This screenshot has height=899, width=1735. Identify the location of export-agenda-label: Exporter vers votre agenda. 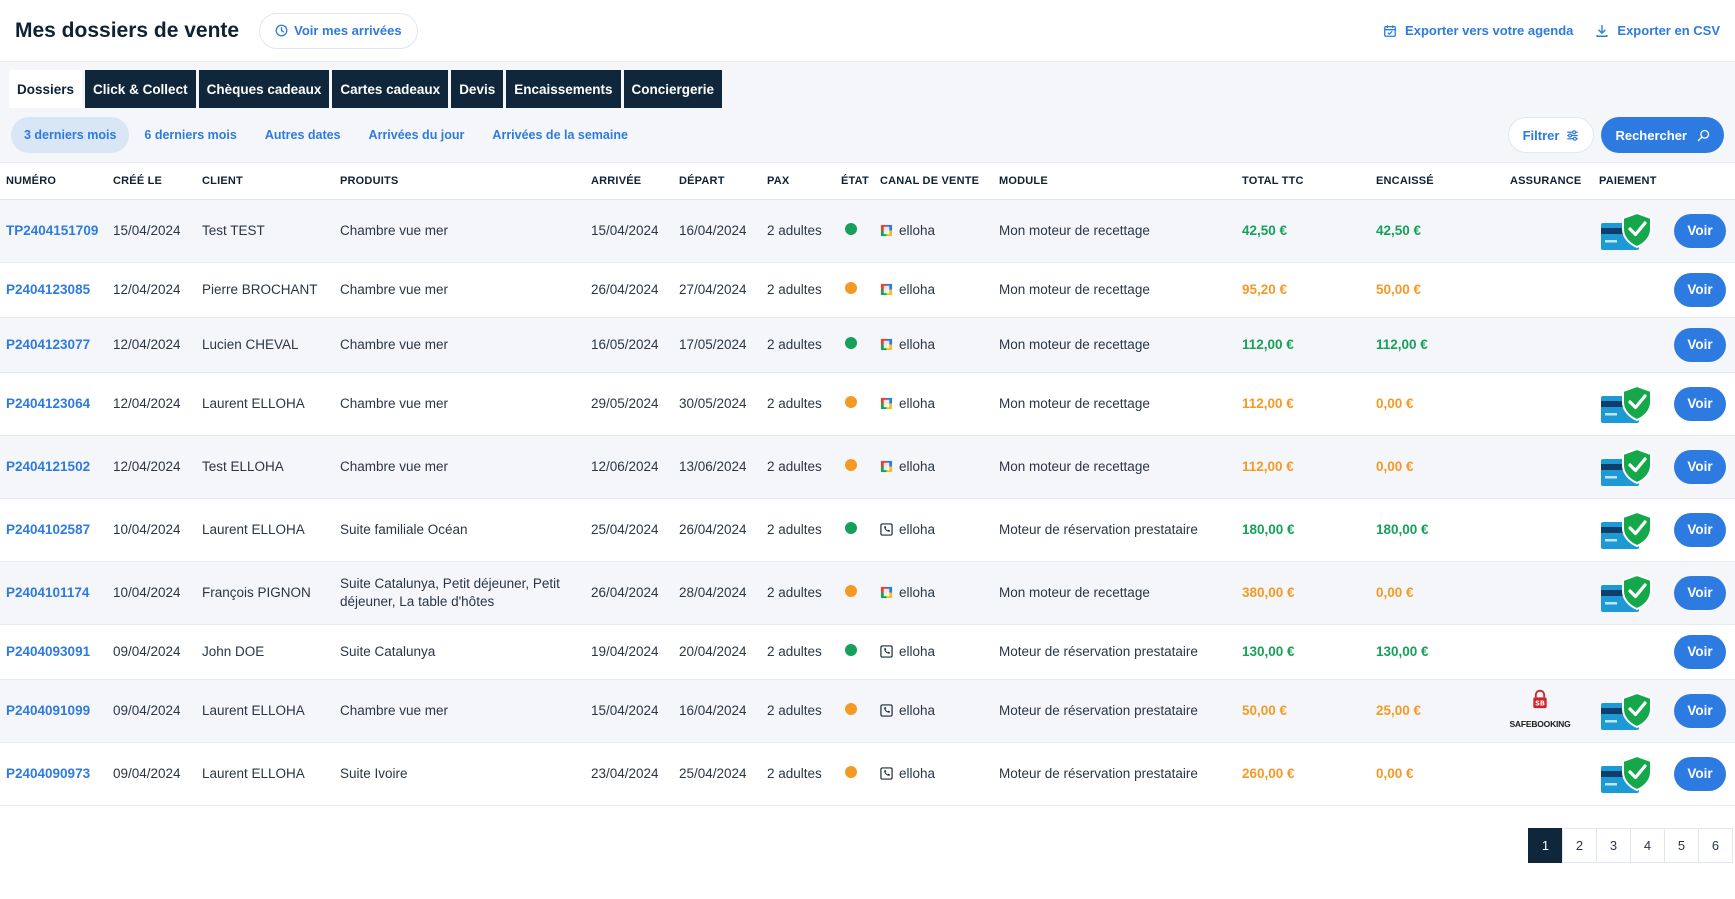
(1489, 30).